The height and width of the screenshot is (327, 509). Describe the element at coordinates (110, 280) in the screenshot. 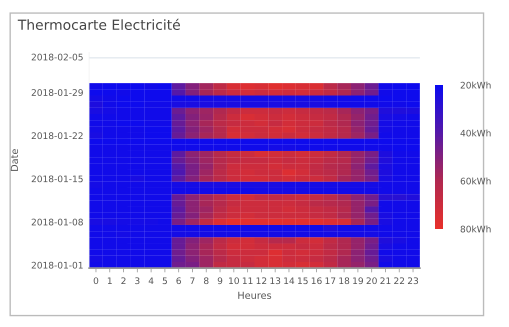

I see `x-tick-label: 1` at that location.